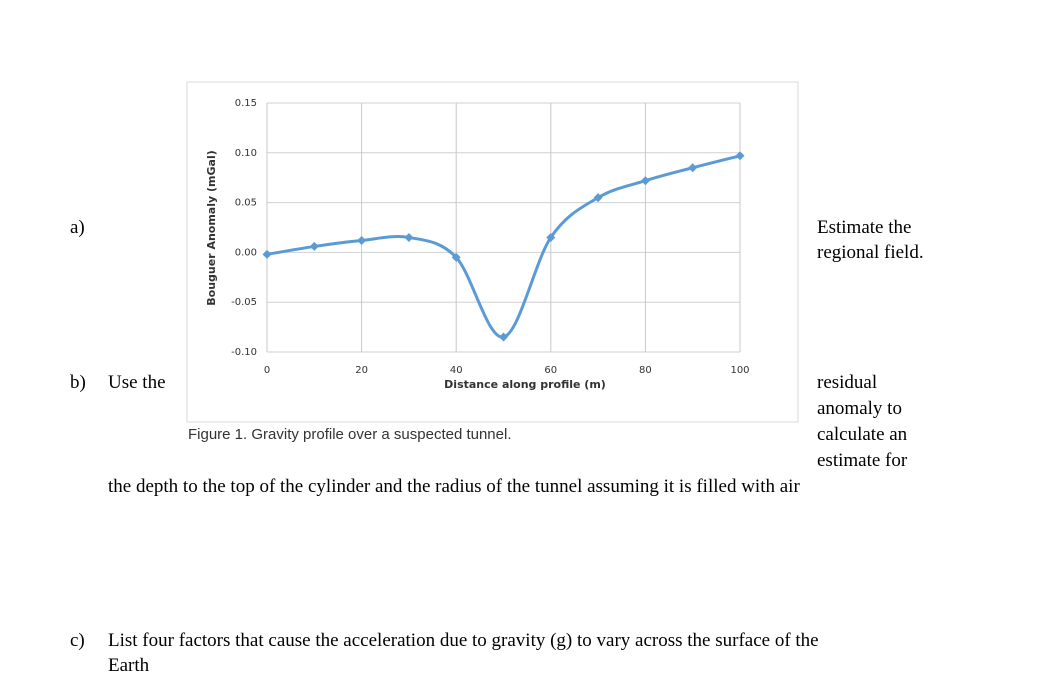 This screenshot has width=1042, height=693. Describe the element at coordinates (246, 153) in the screenshot. I see `y-tick-label: 0.10` at that location.